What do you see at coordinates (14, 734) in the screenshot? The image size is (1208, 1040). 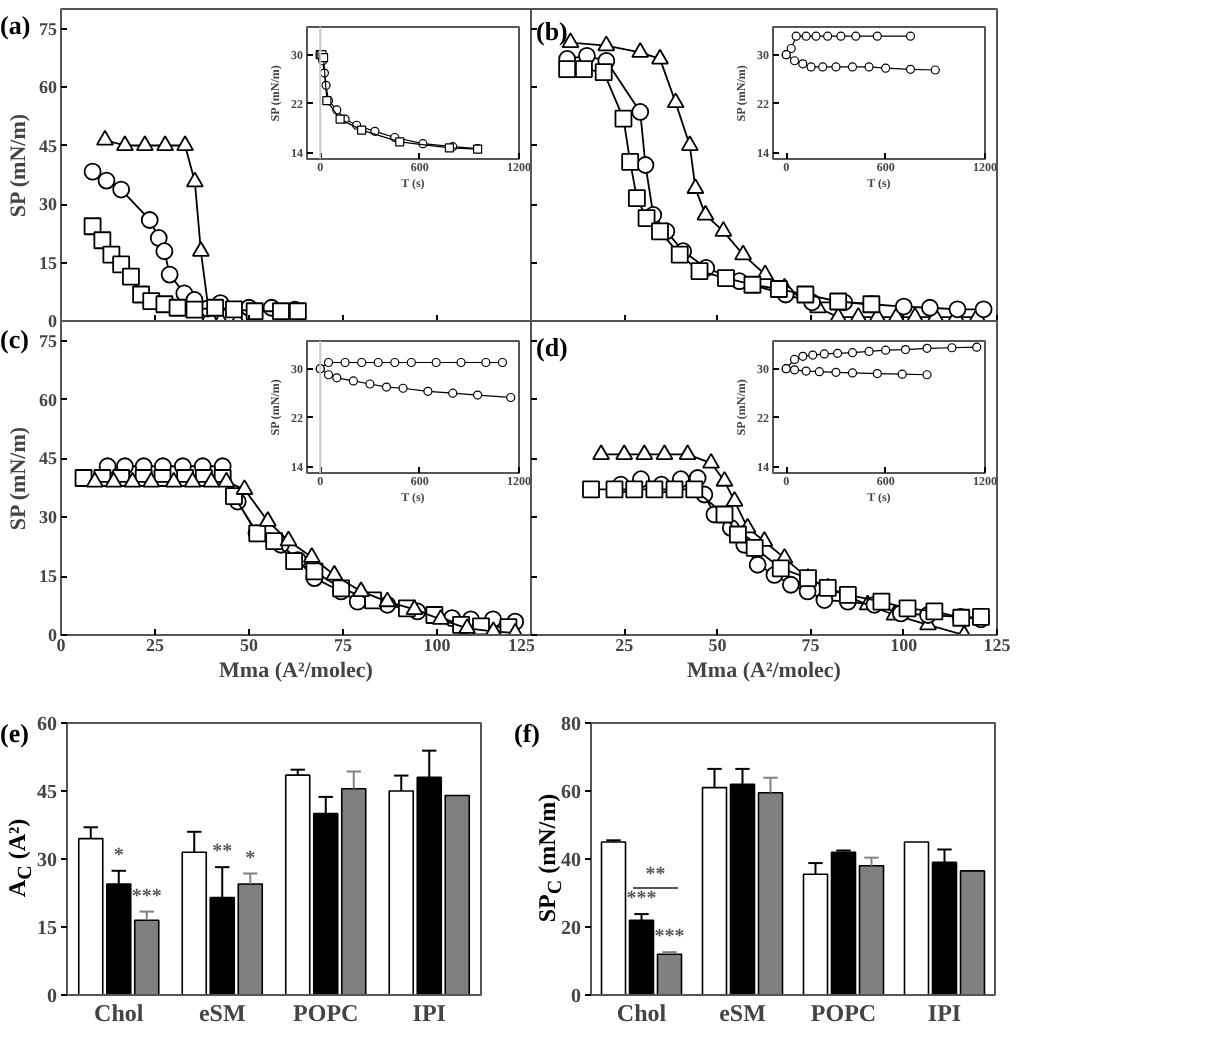 I see `chart-title: (e)` at bounding box center [14, 734].